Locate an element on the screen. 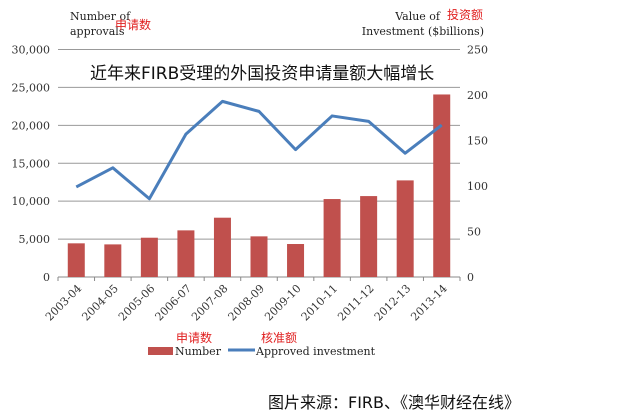 This screenshot has height=420, width=619. x-axis-tick-label: 2006-07 is located at coordinates (174, 303).